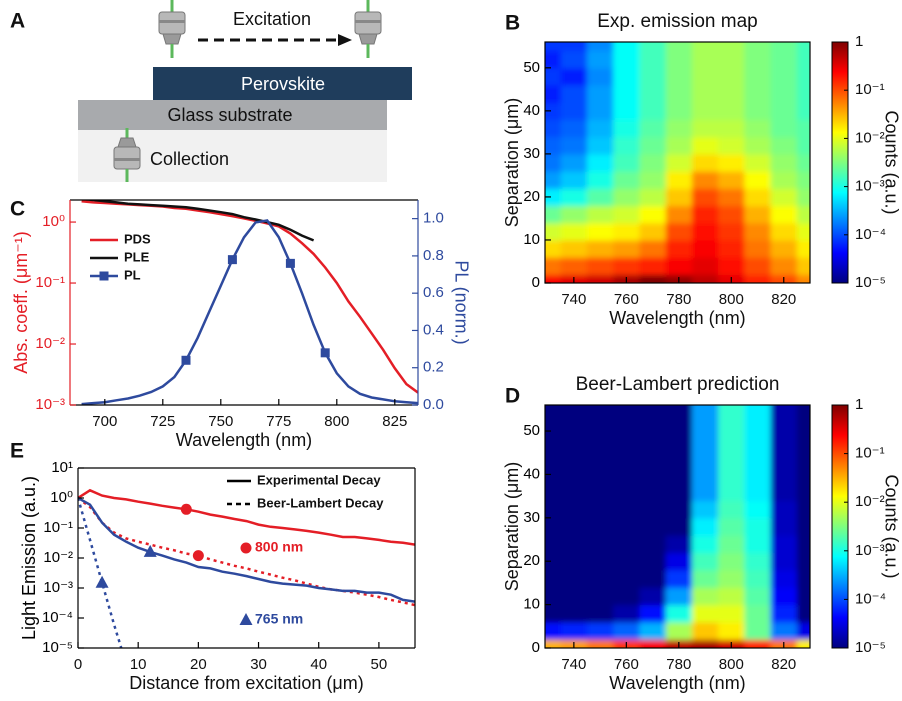 This screenshot has width=902, height=701. I want to click on legend-label: Experimental Decay, so click(319, 479).